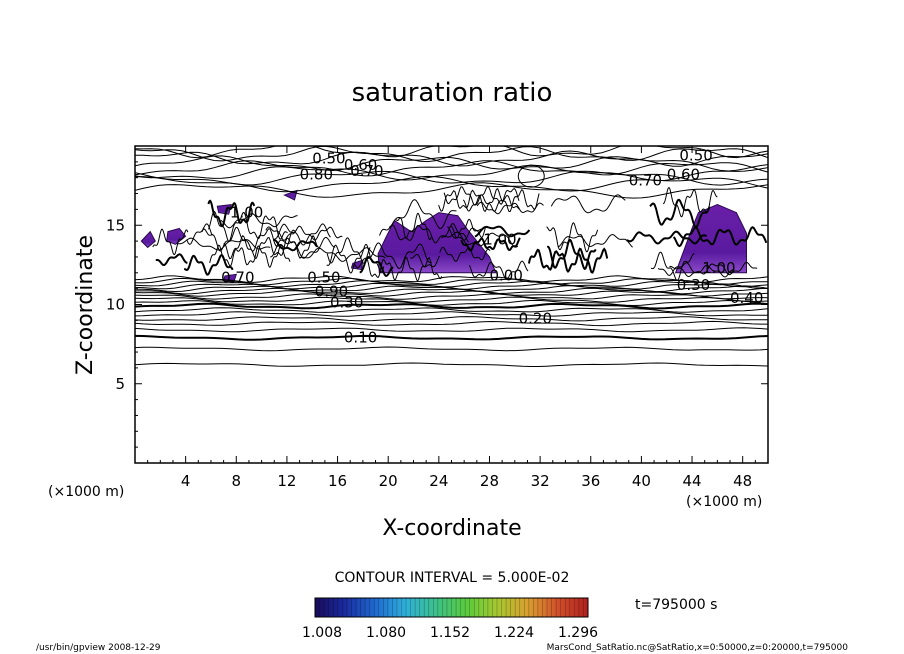 This screenshot has width=904, height=654. I want to click on x-tick-label: 24, so click(438, 481).